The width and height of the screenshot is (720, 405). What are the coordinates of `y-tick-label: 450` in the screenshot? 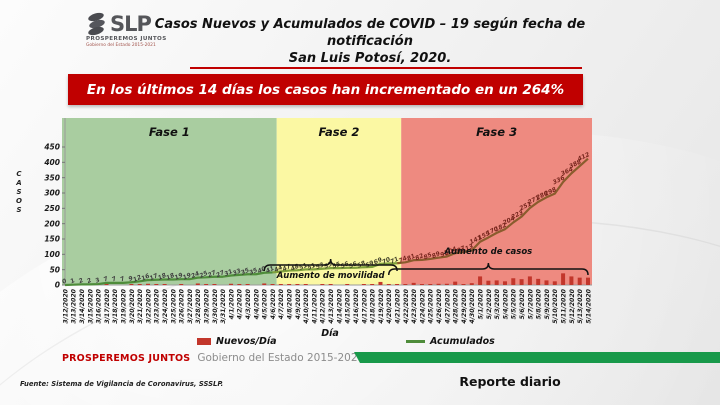 It's located at (52, 147).